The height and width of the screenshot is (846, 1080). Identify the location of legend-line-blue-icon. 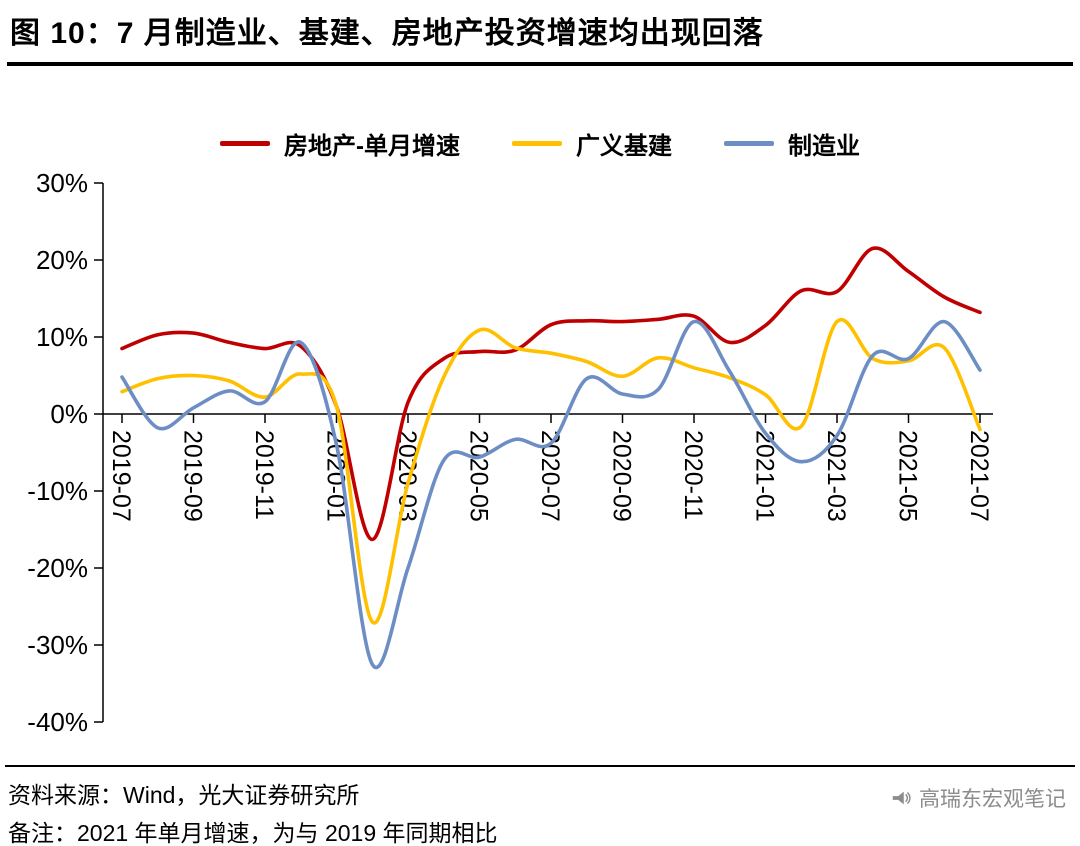
(749, 143).